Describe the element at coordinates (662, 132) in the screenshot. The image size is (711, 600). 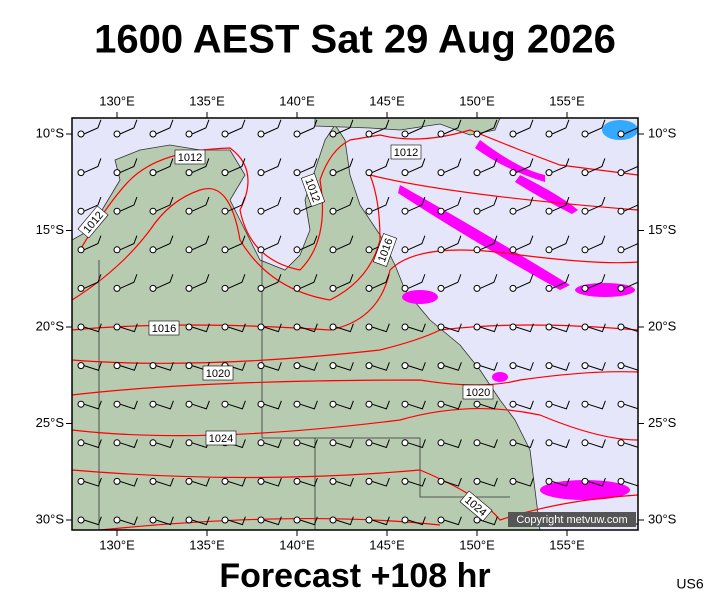
I see `latitude-label: 10°S` at that location.